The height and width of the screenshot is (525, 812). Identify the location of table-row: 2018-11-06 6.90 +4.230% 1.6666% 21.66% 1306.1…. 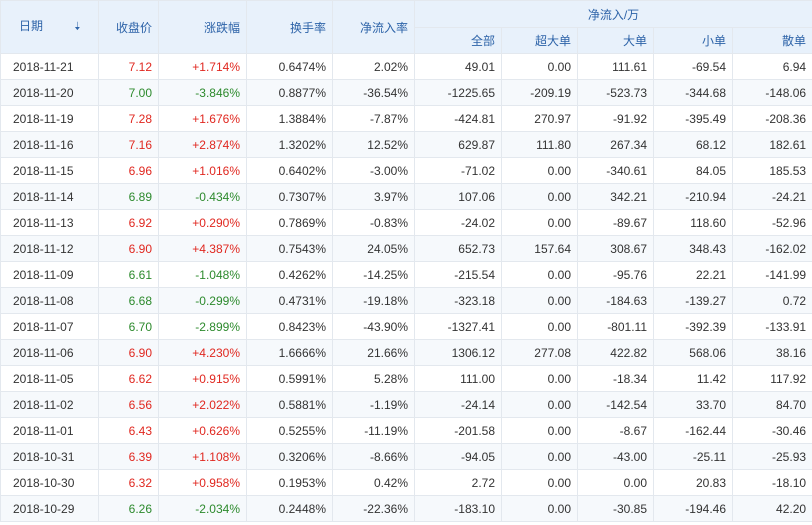
(406, 352).